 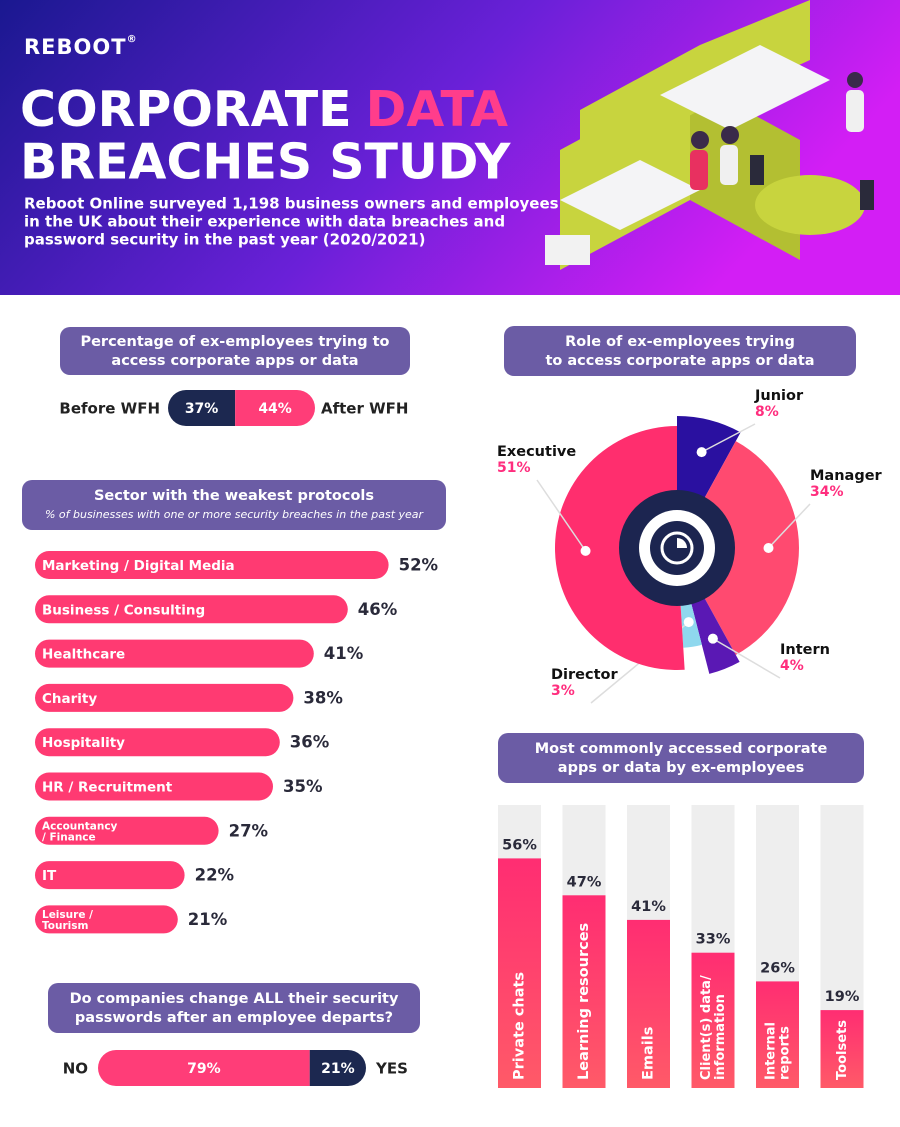 What do you see at coordinates (234, 999) in the screenshot?
I see `chart-title: Do companies change ALL their security` at bounding box center [234, 999].